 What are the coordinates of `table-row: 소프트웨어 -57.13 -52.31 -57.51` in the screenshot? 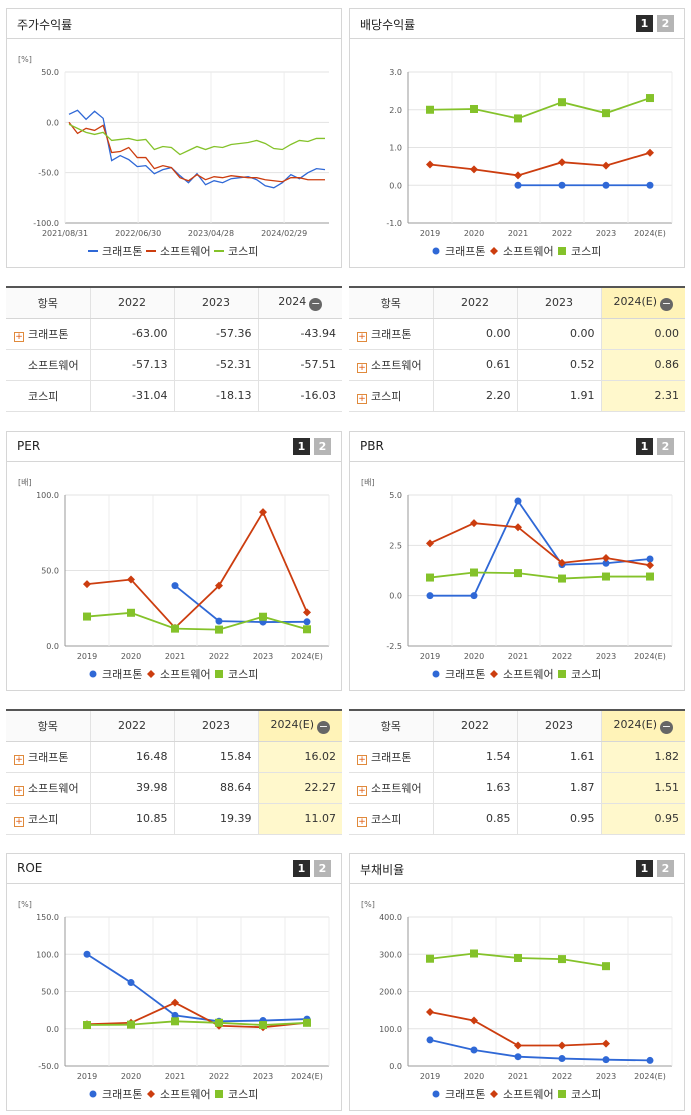 It's located at (174, 365).